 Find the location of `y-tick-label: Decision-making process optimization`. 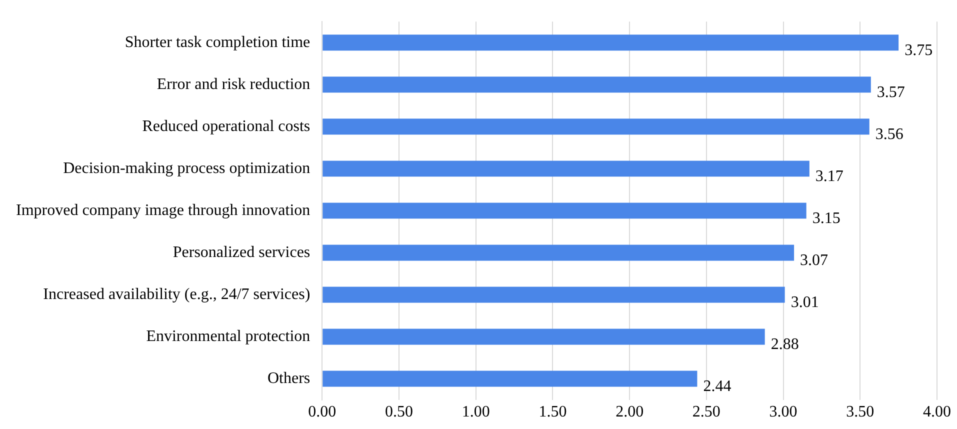

y-tick-label: Decision-making process optimization is located at coordinates (186, 168).